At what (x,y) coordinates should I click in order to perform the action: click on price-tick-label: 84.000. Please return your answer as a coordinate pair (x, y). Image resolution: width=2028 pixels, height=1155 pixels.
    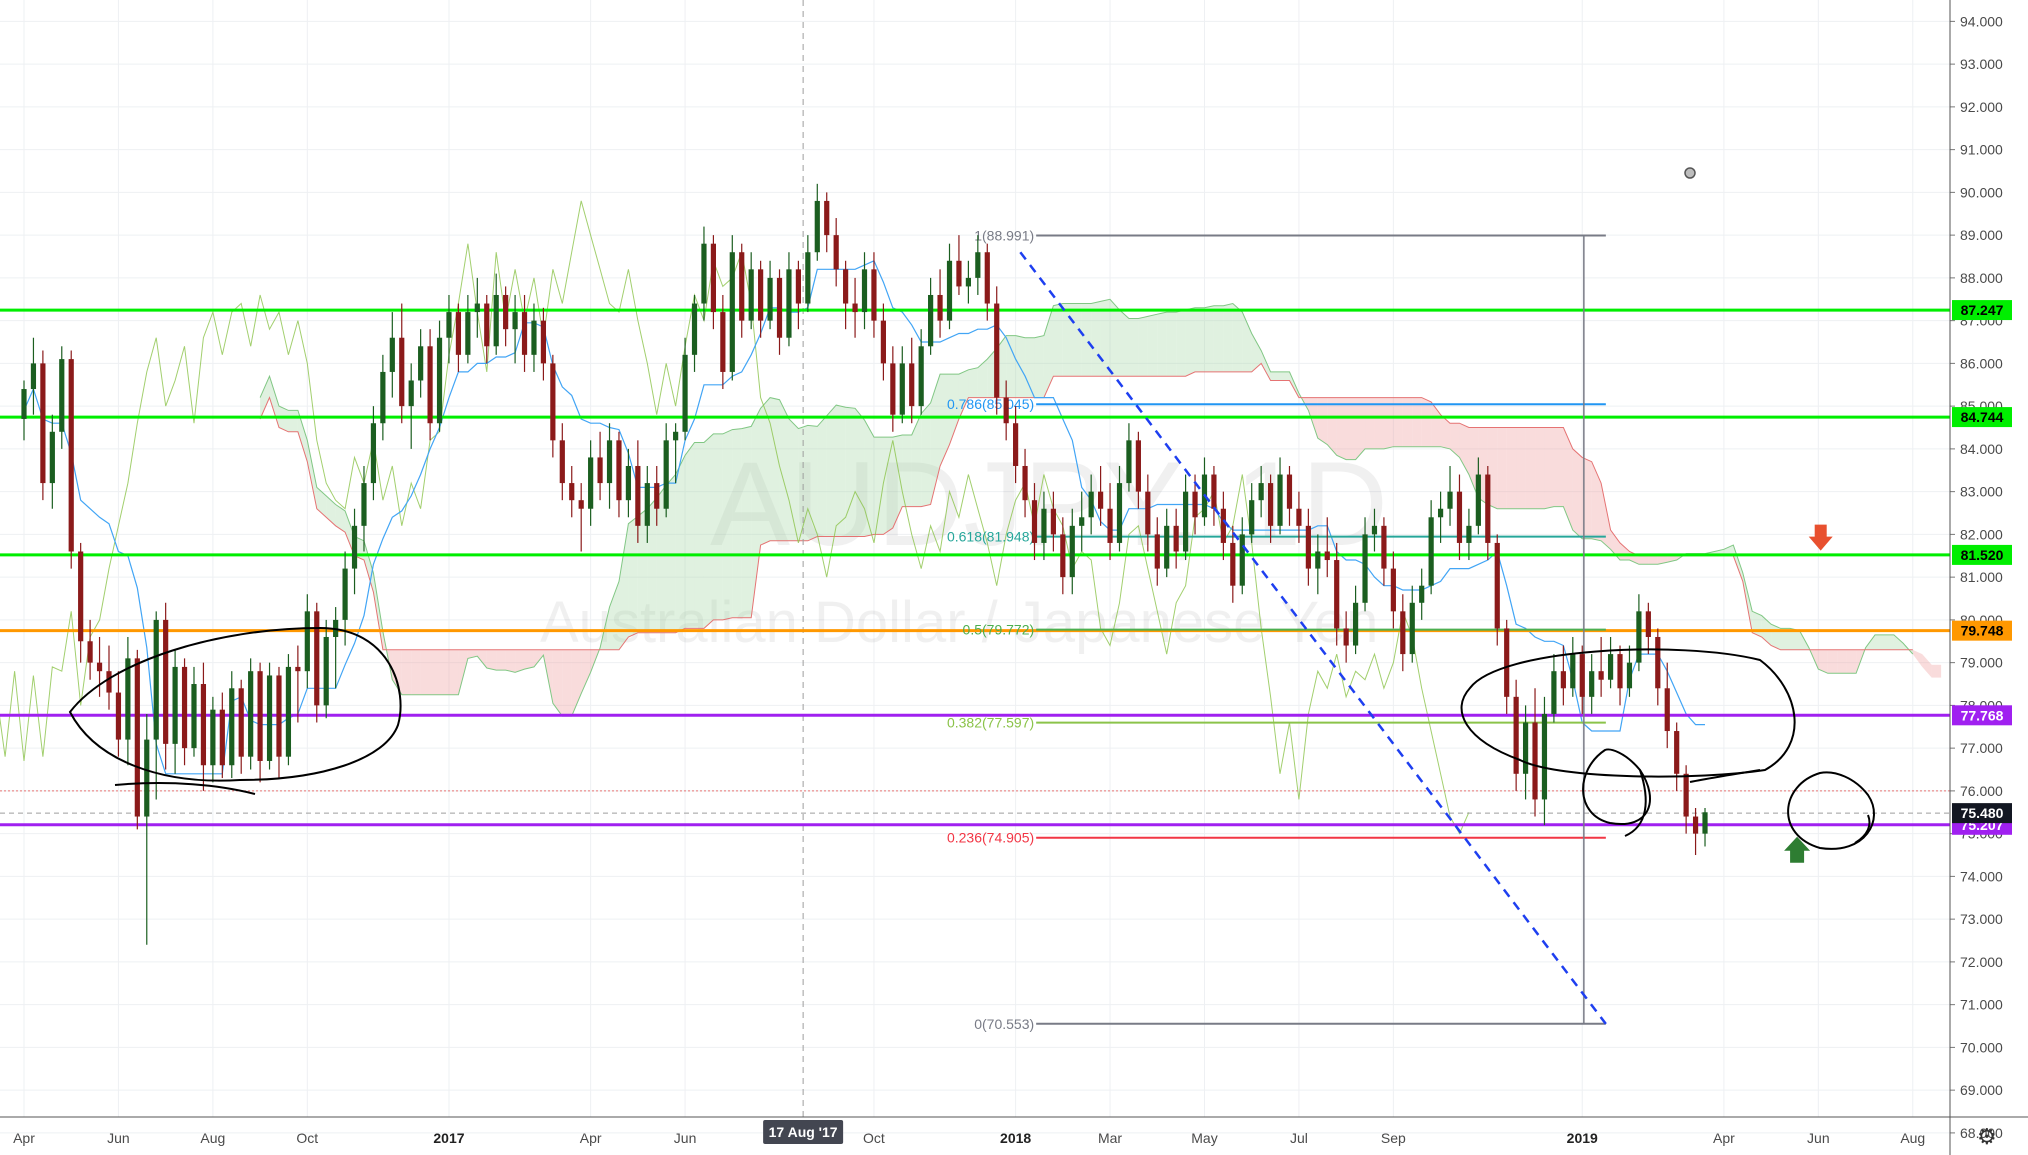
    Looking at the image, I should click on (1981, 449).